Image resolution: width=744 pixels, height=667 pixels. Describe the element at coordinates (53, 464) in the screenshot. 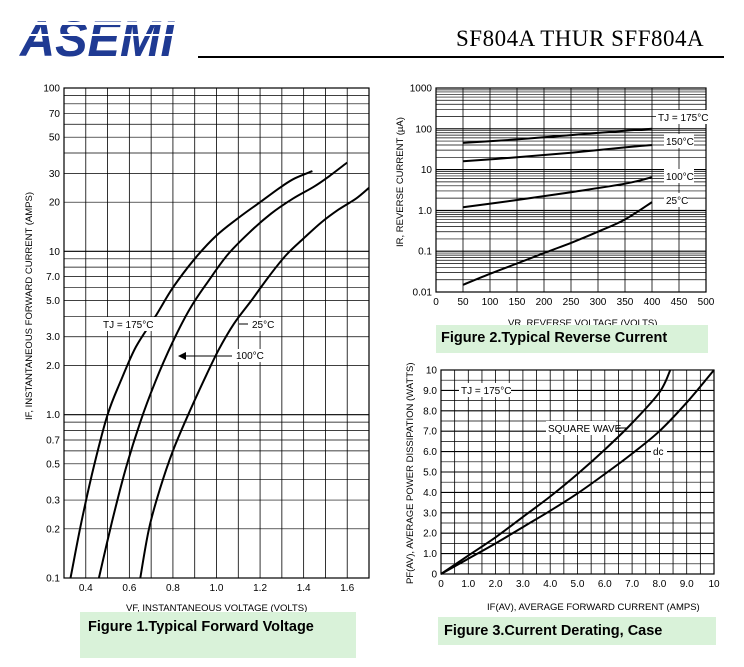

I see `fig1-y-tick-label: 0.5` at that location.